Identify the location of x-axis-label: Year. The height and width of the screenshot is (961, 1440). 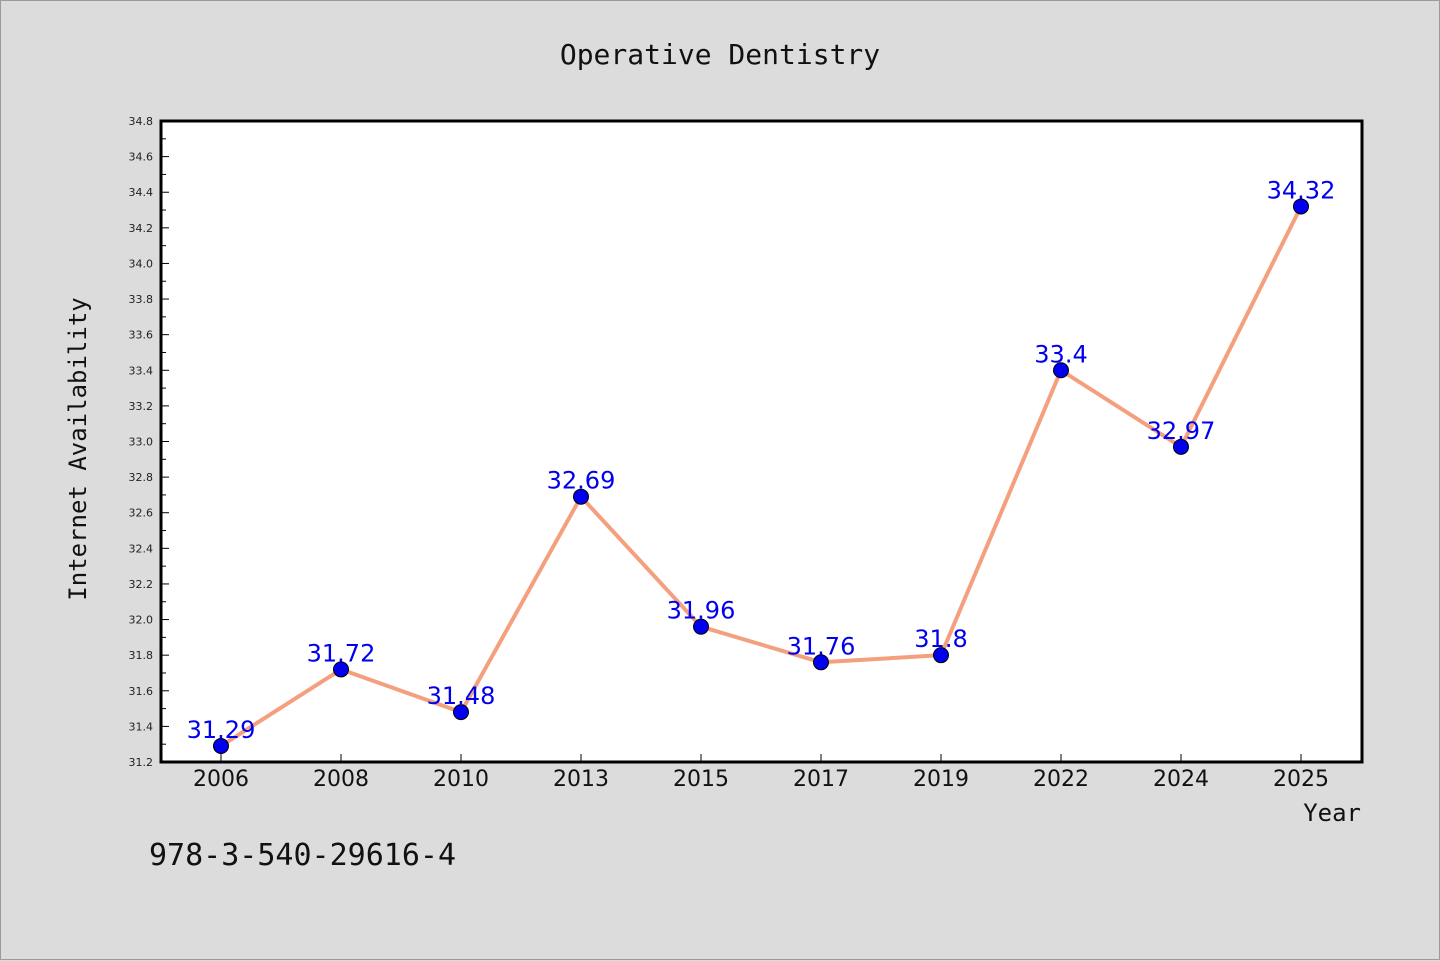
(1332, 813).